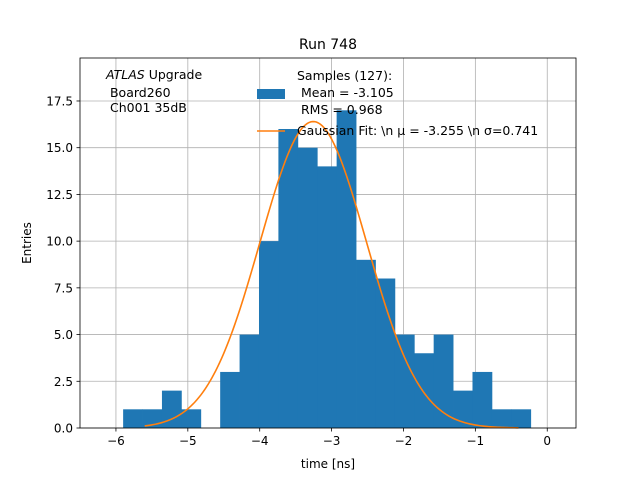 The width and height of the screenshot is (640, 480). Describe the element at coordinates (59, 101) in the screenshot. I see `y-tick-label: 17.5` at that location.